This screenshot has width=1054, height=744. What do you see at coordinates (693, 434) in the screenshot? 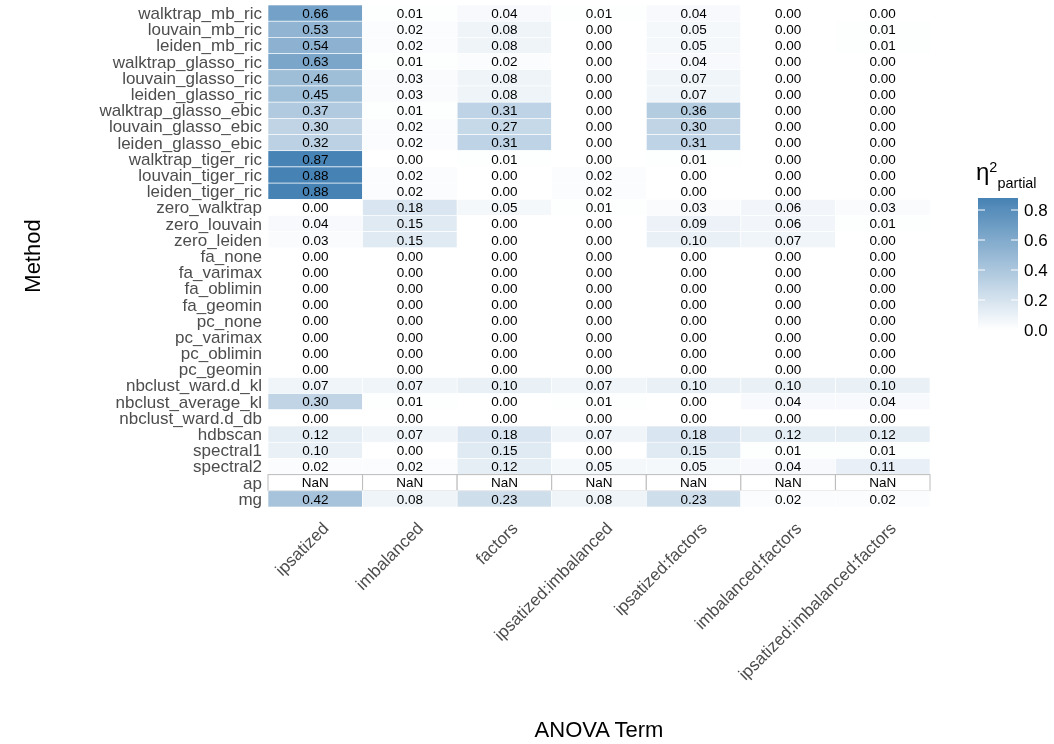
I see `data-label: 0.18` at bounding box center [693, 434].